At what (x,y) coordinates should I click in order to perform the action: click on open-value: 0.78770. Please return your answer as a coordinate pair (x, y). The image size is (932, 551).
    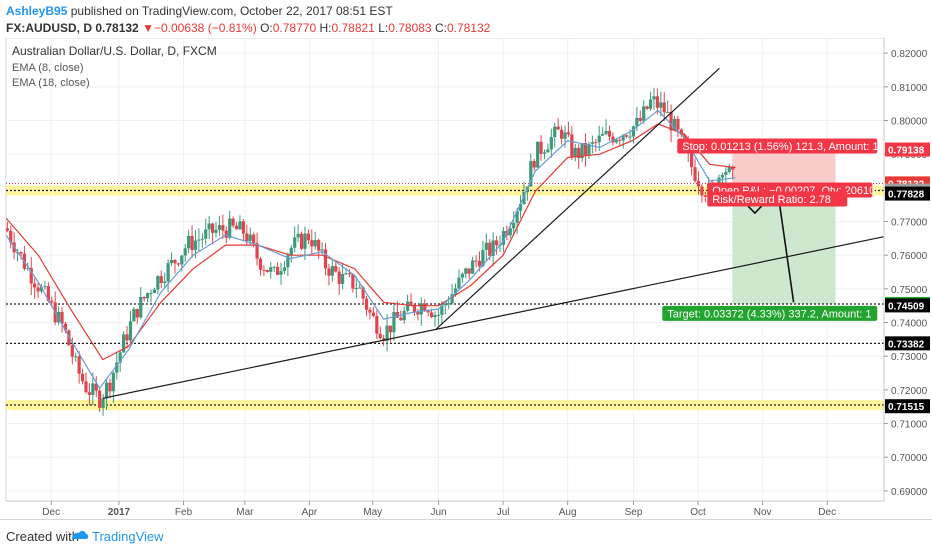
    Looking at the image, I should click on (294, 28).